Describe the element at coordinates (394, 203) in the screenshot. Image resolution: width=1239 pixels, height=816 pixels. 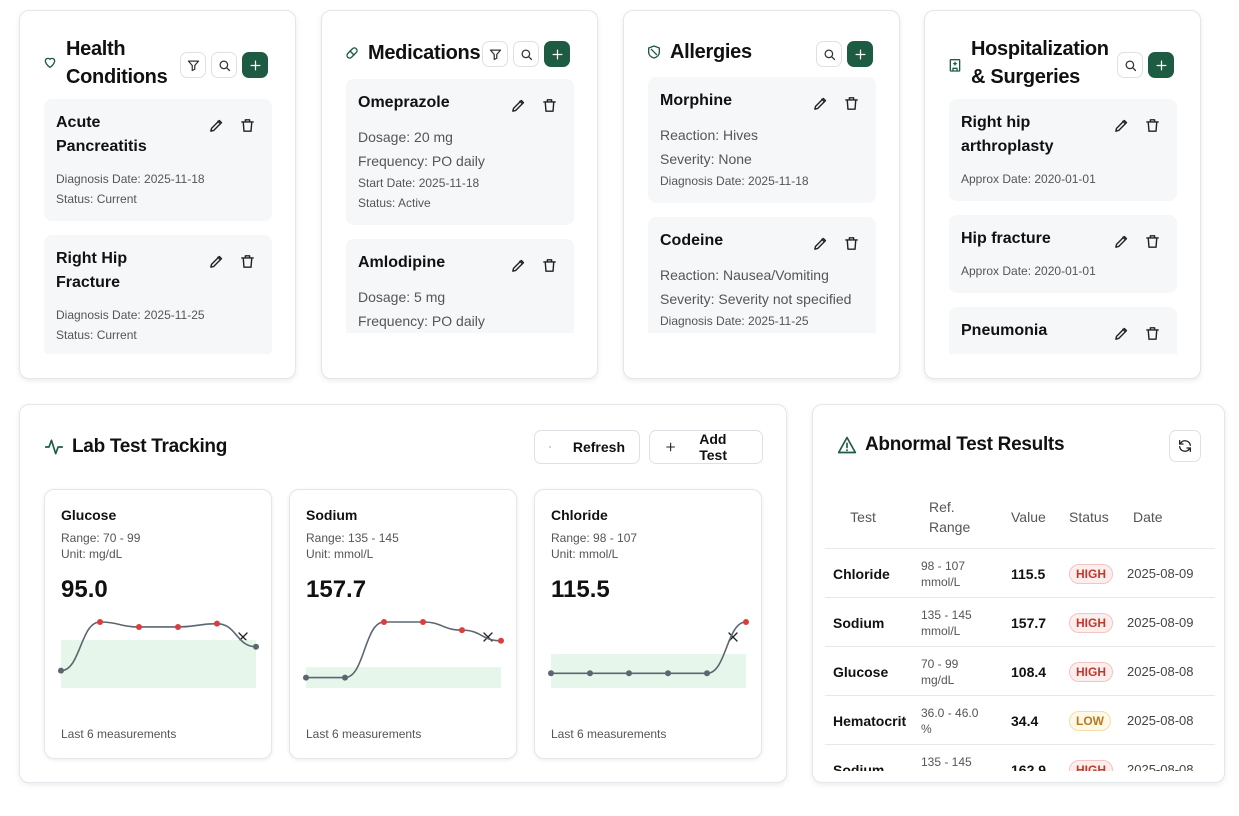
I see `item-meta: Status: Active` at that location.